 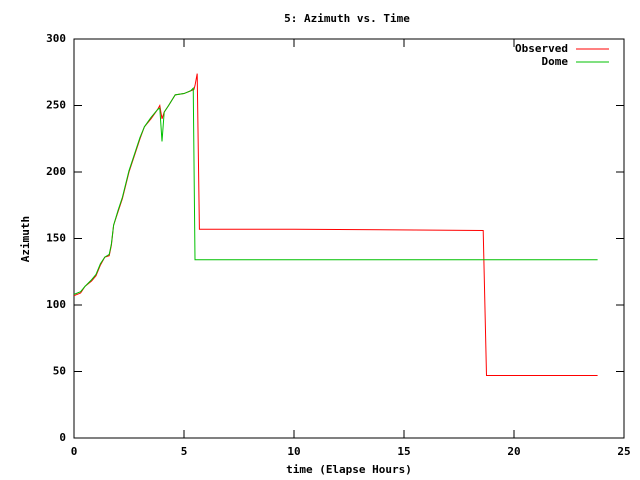 I want to click on chart-title: 5: Azimuth vs. Time, so click(x=347, y=18).